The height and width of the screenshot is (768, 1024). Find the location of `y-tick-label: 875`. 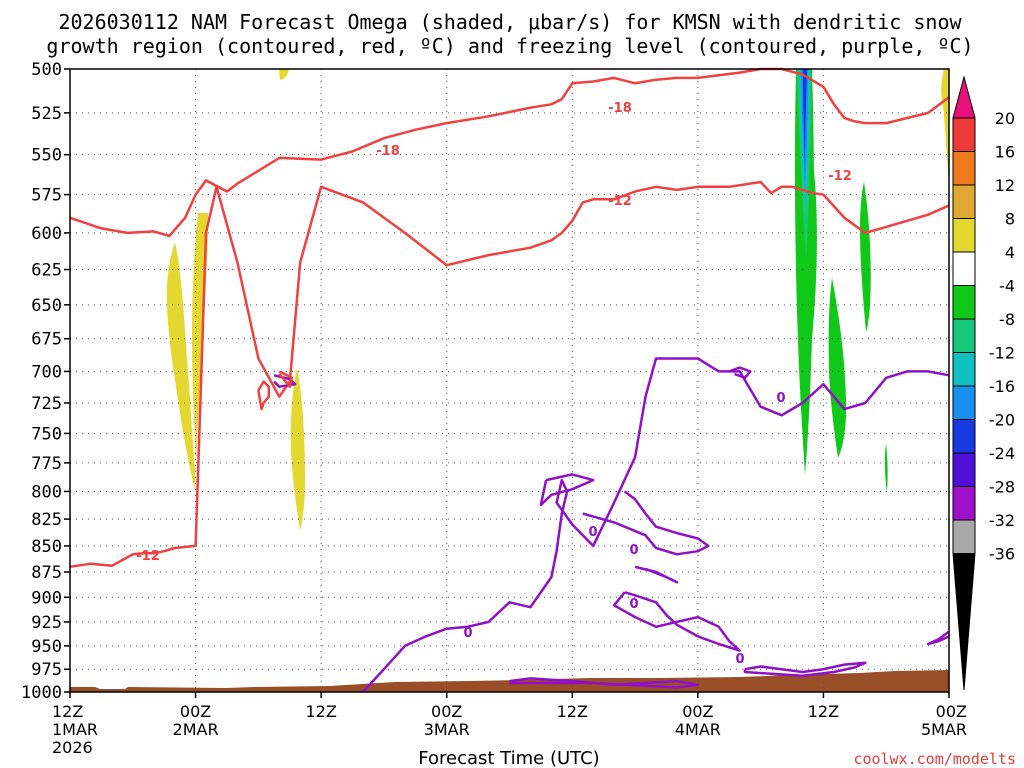

y-tick-label: 875 is located at coordinates (46, 573).